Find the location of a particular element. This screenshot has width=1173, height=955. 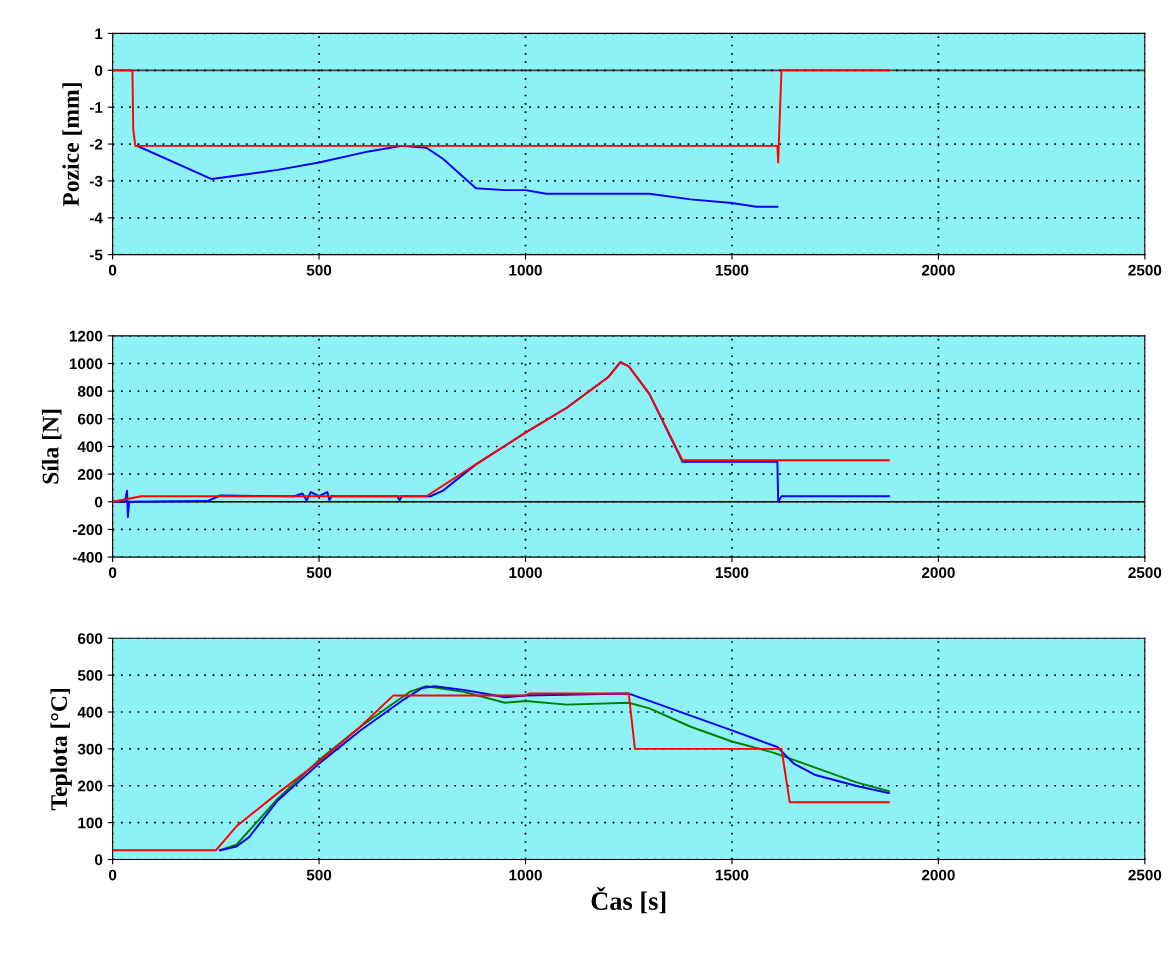

y-axis-title: Teplota [°C] is located at coordinates (61, 749).